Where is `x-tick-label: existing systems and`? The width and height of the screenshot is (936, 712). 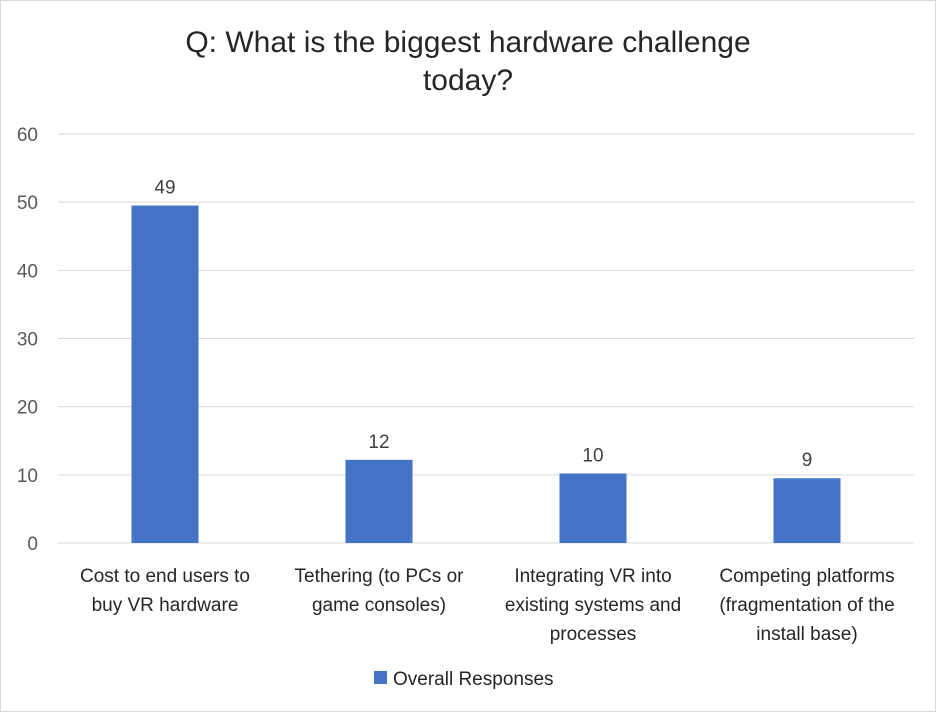 x-tick-label: existing systems and is located at coordinates (593, 605).